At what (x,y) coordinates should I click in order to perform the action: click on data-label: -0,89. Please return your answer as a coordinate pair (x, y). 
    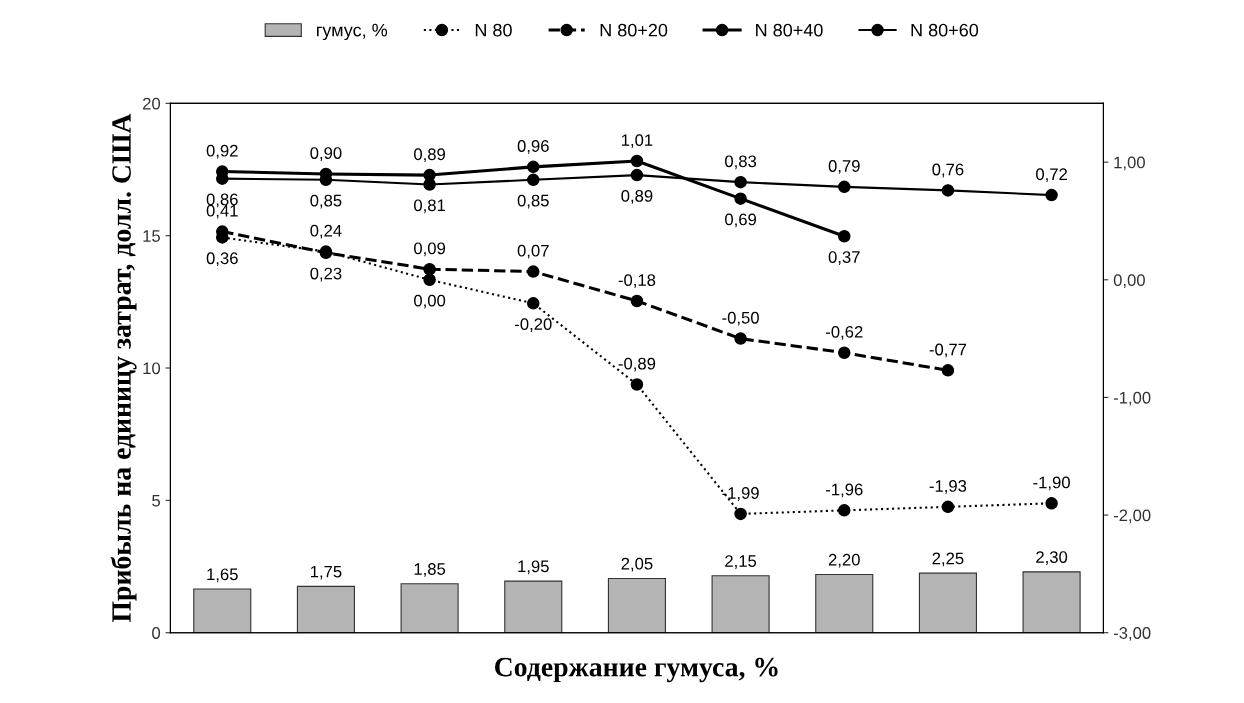
    Looking at the image, I should click on (637, 364).